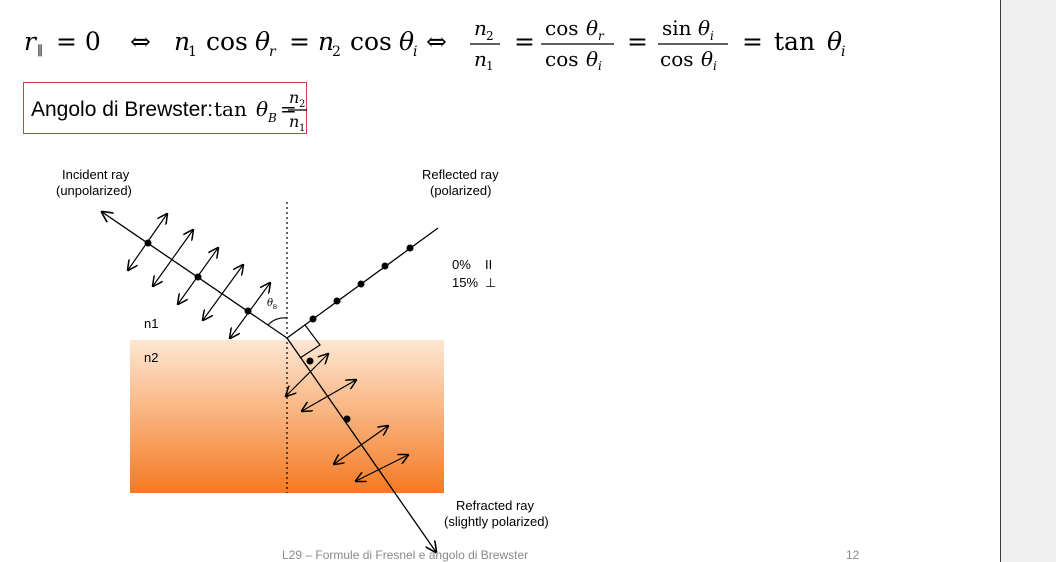 The height and width of the screenshot is (562, 1056). I want to click on equals-4: =, so click(752, 41).